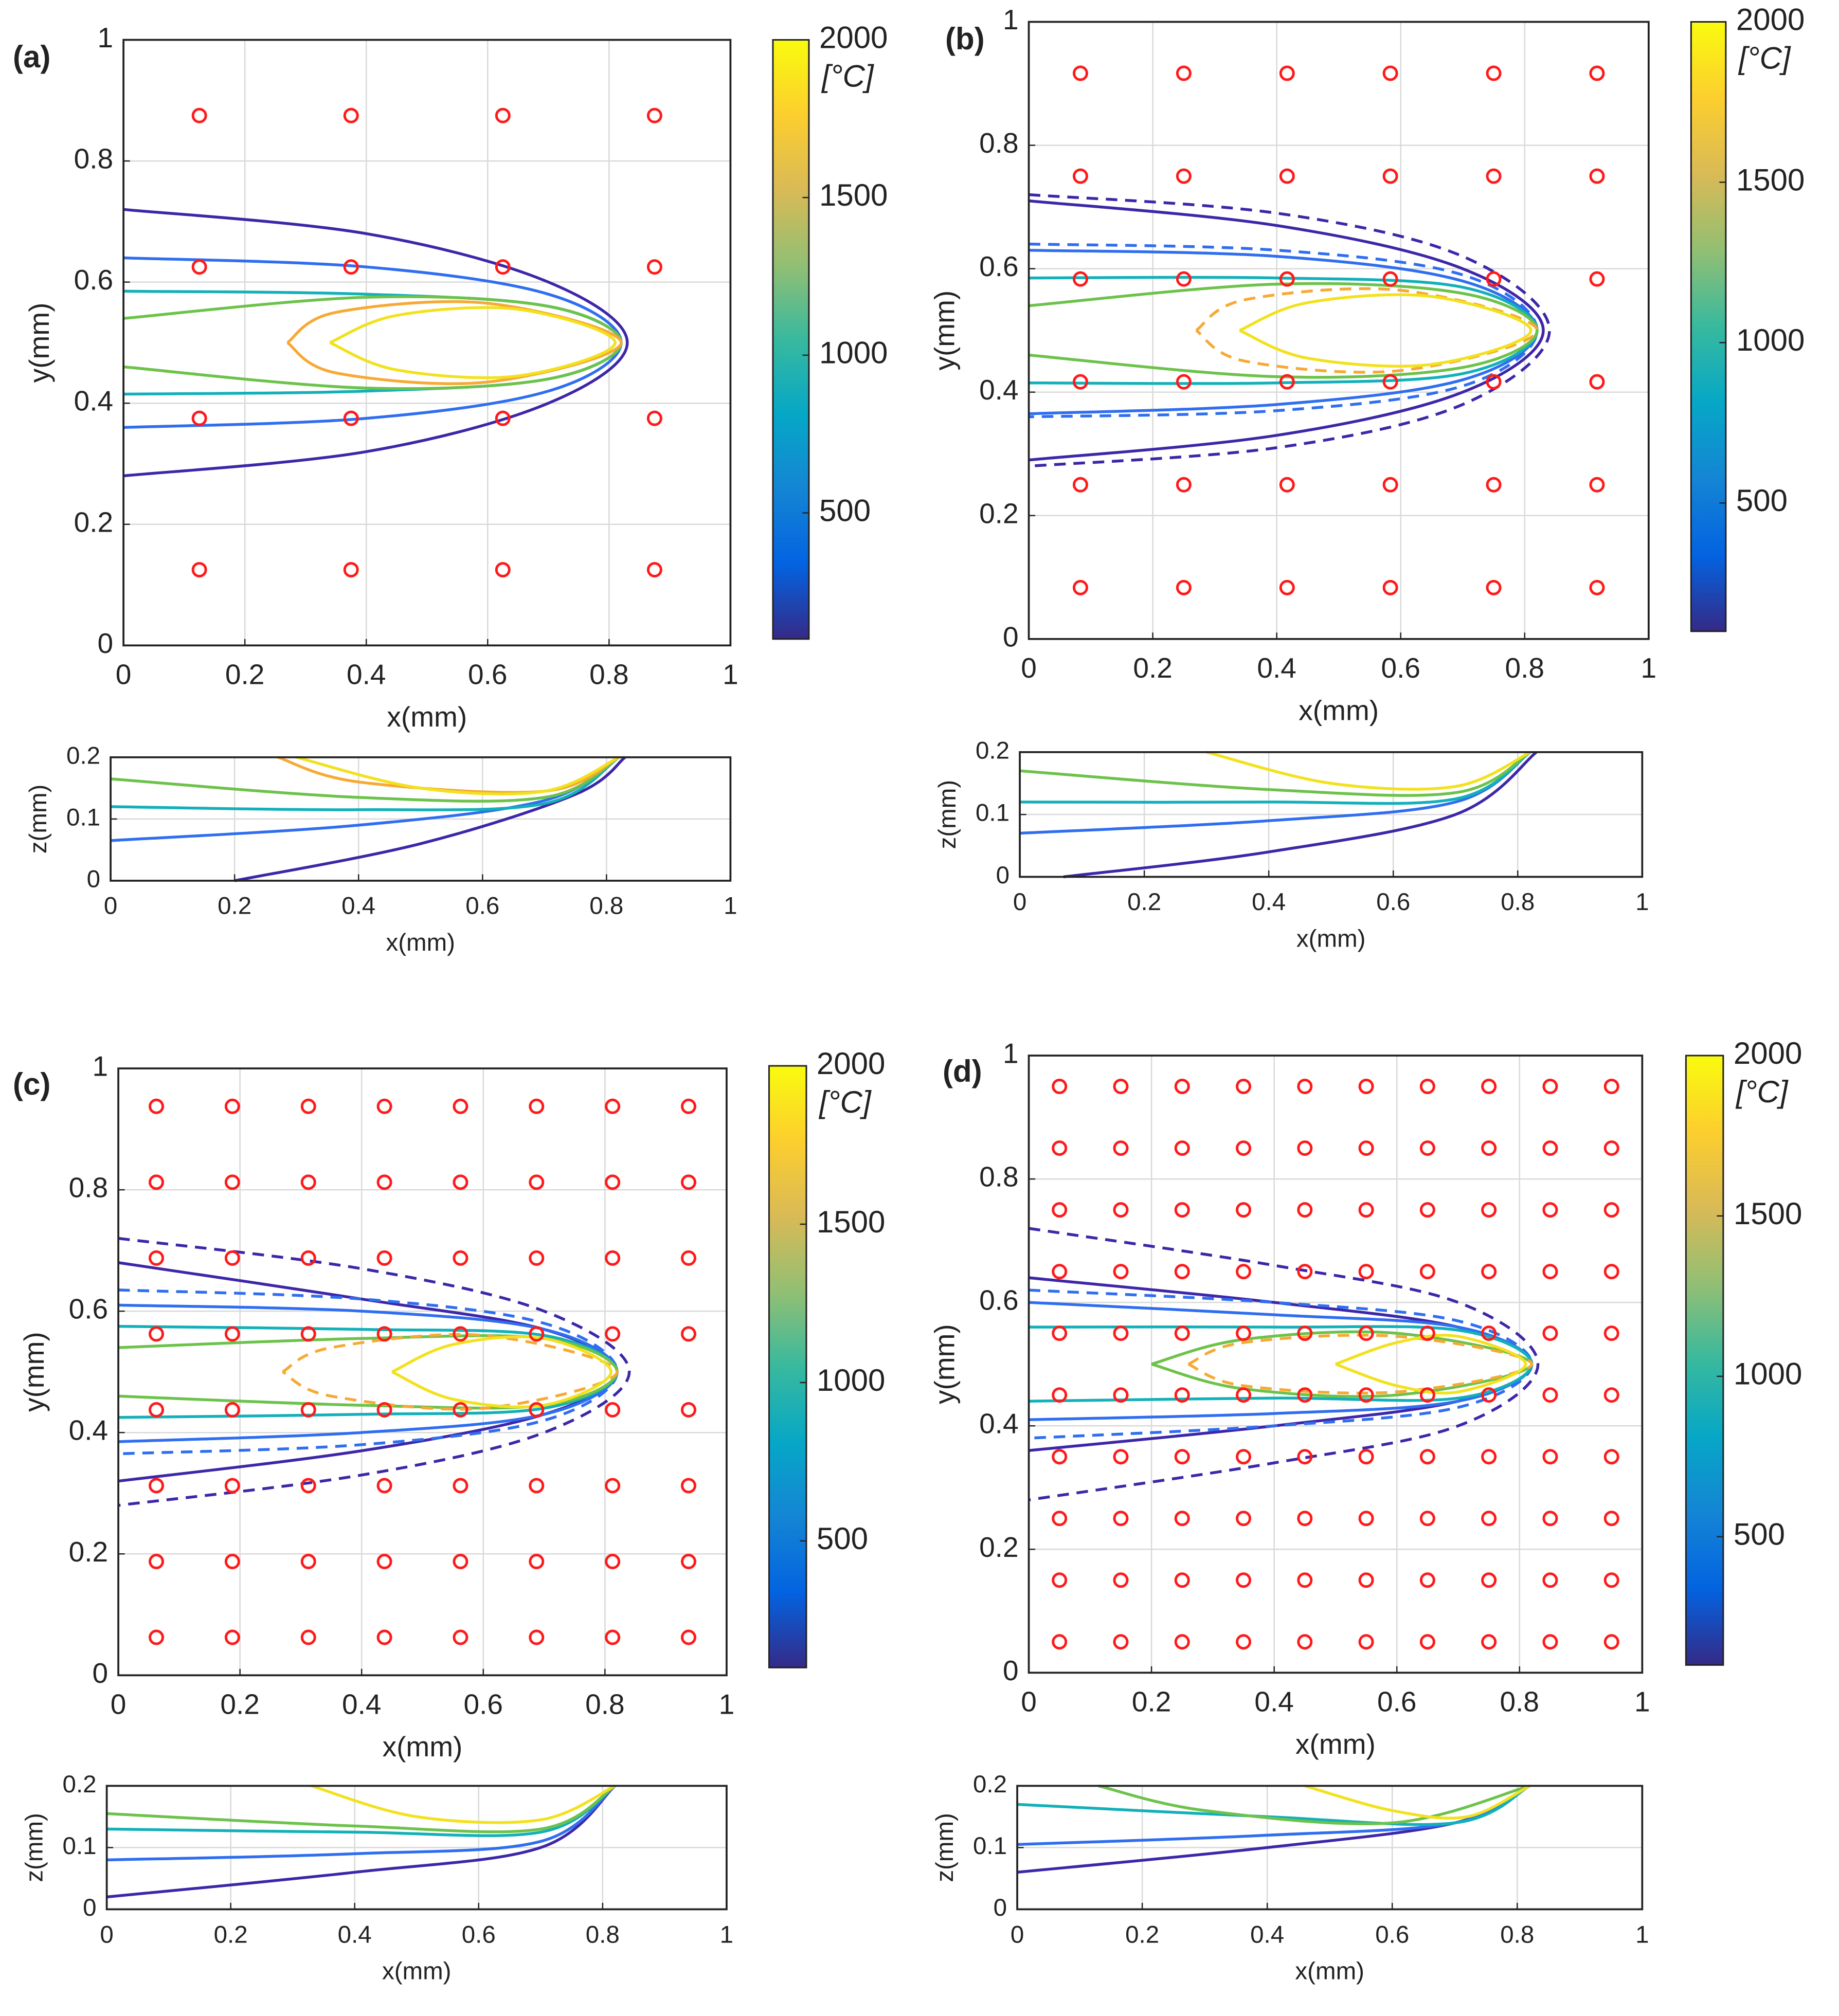 The height and width of the screenshot is (2016, 1839). Describe the element at coordinates (39, 343) in the screenshot. I see `y-axis-label: y(mm)` at that location.